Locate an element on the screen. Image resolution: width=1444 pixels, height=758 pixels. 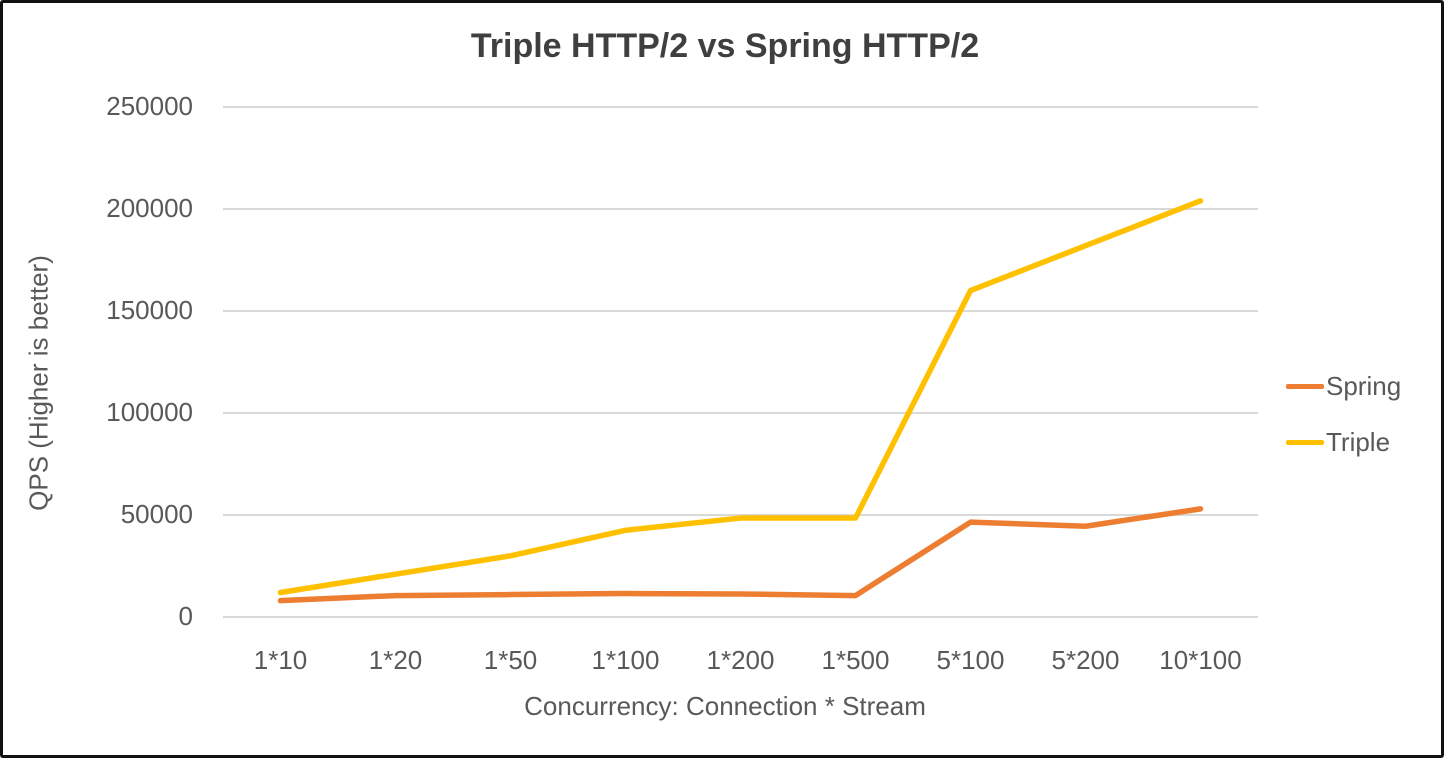
y-tick-label: 200000 is located at coordinates (149, 208).